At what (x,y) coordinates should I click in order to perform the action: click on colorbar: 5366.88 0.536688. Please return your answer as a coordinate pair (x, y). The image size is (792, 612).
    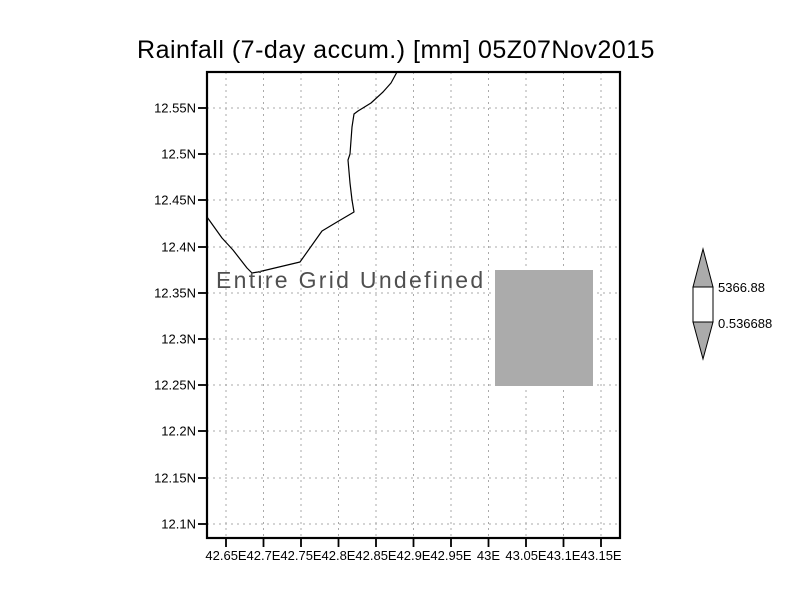
    Looking at the image, I should click on (732, 304).